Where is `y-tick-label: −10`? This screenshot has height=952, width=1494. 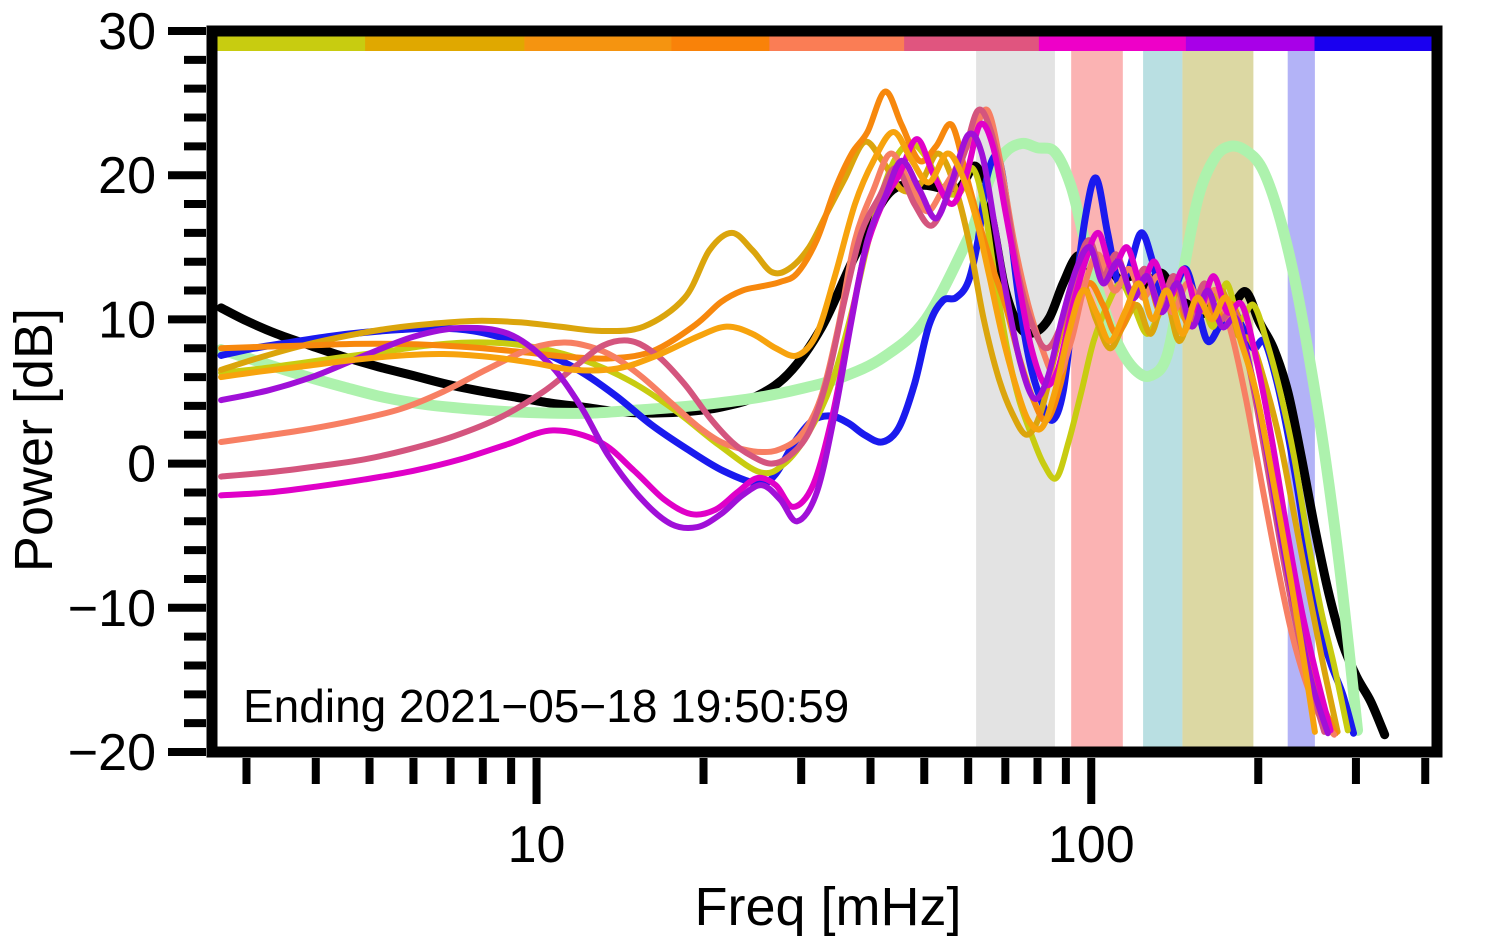 y-tick-label: −10 is located at coordinates (112, 609).